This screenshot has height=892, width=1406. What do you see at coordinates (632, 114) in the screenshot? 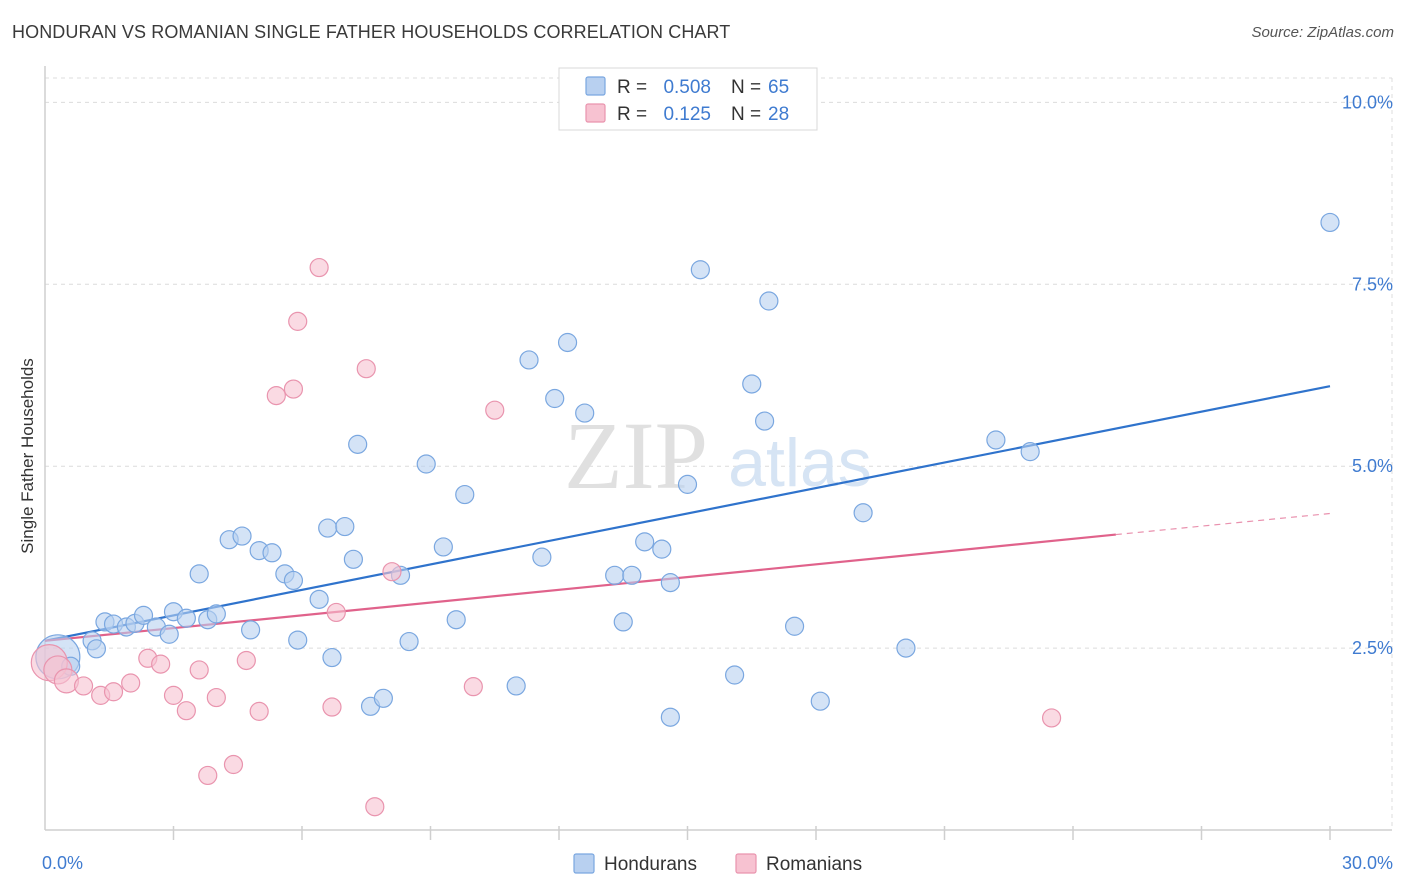
I see `romanians-r-label: R =` at bounding box center [632, 114].